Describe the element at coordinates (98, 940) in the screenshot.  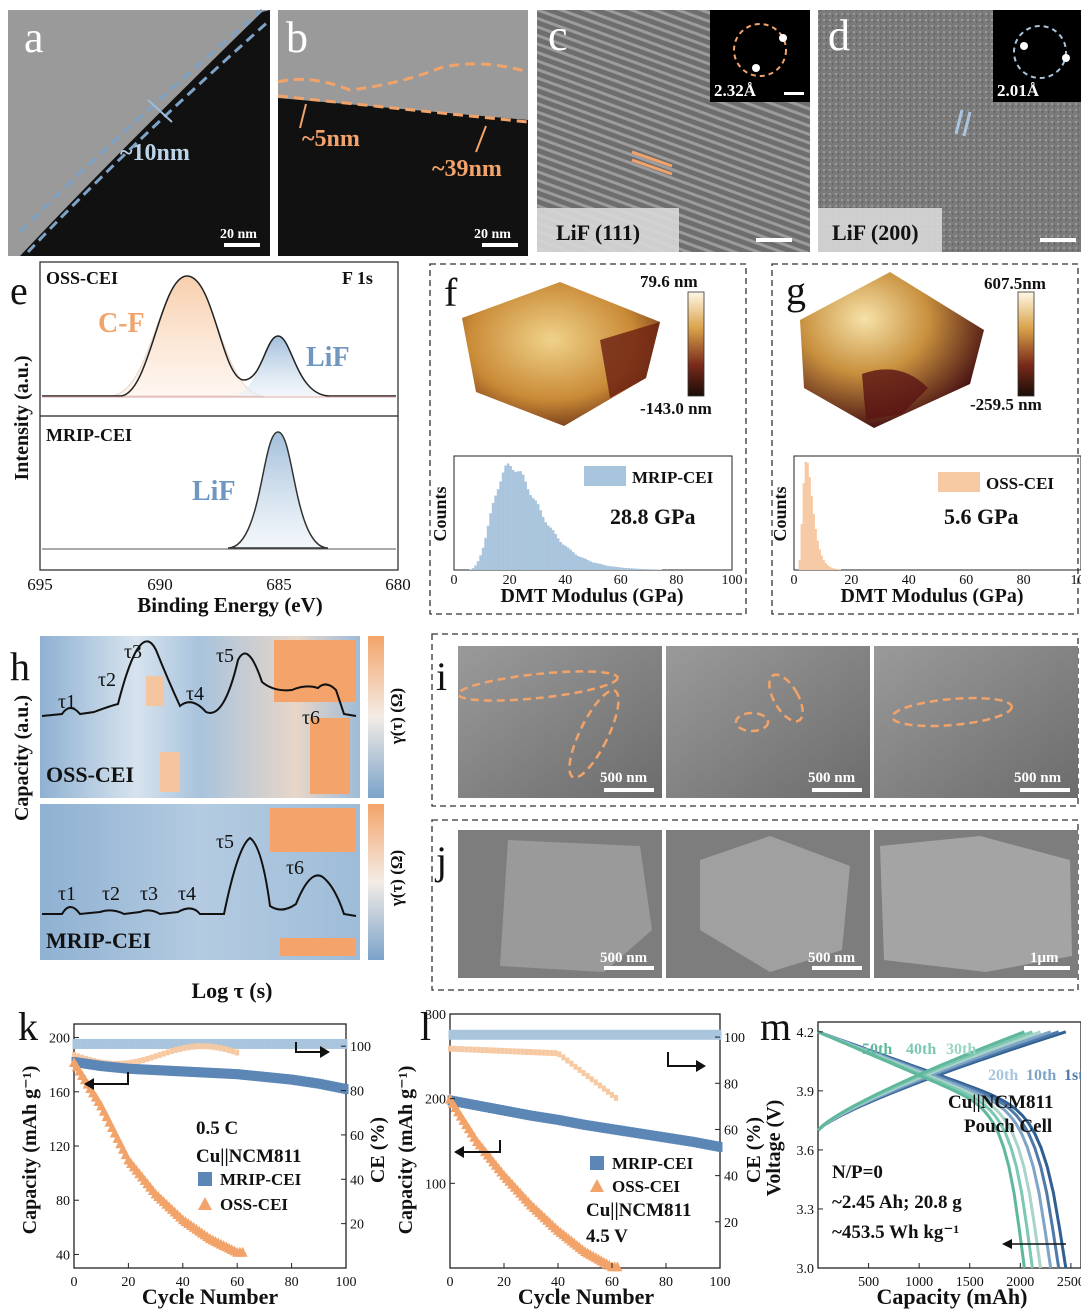
I see `sample-label-bottom: MRIP-CEI` at that location.